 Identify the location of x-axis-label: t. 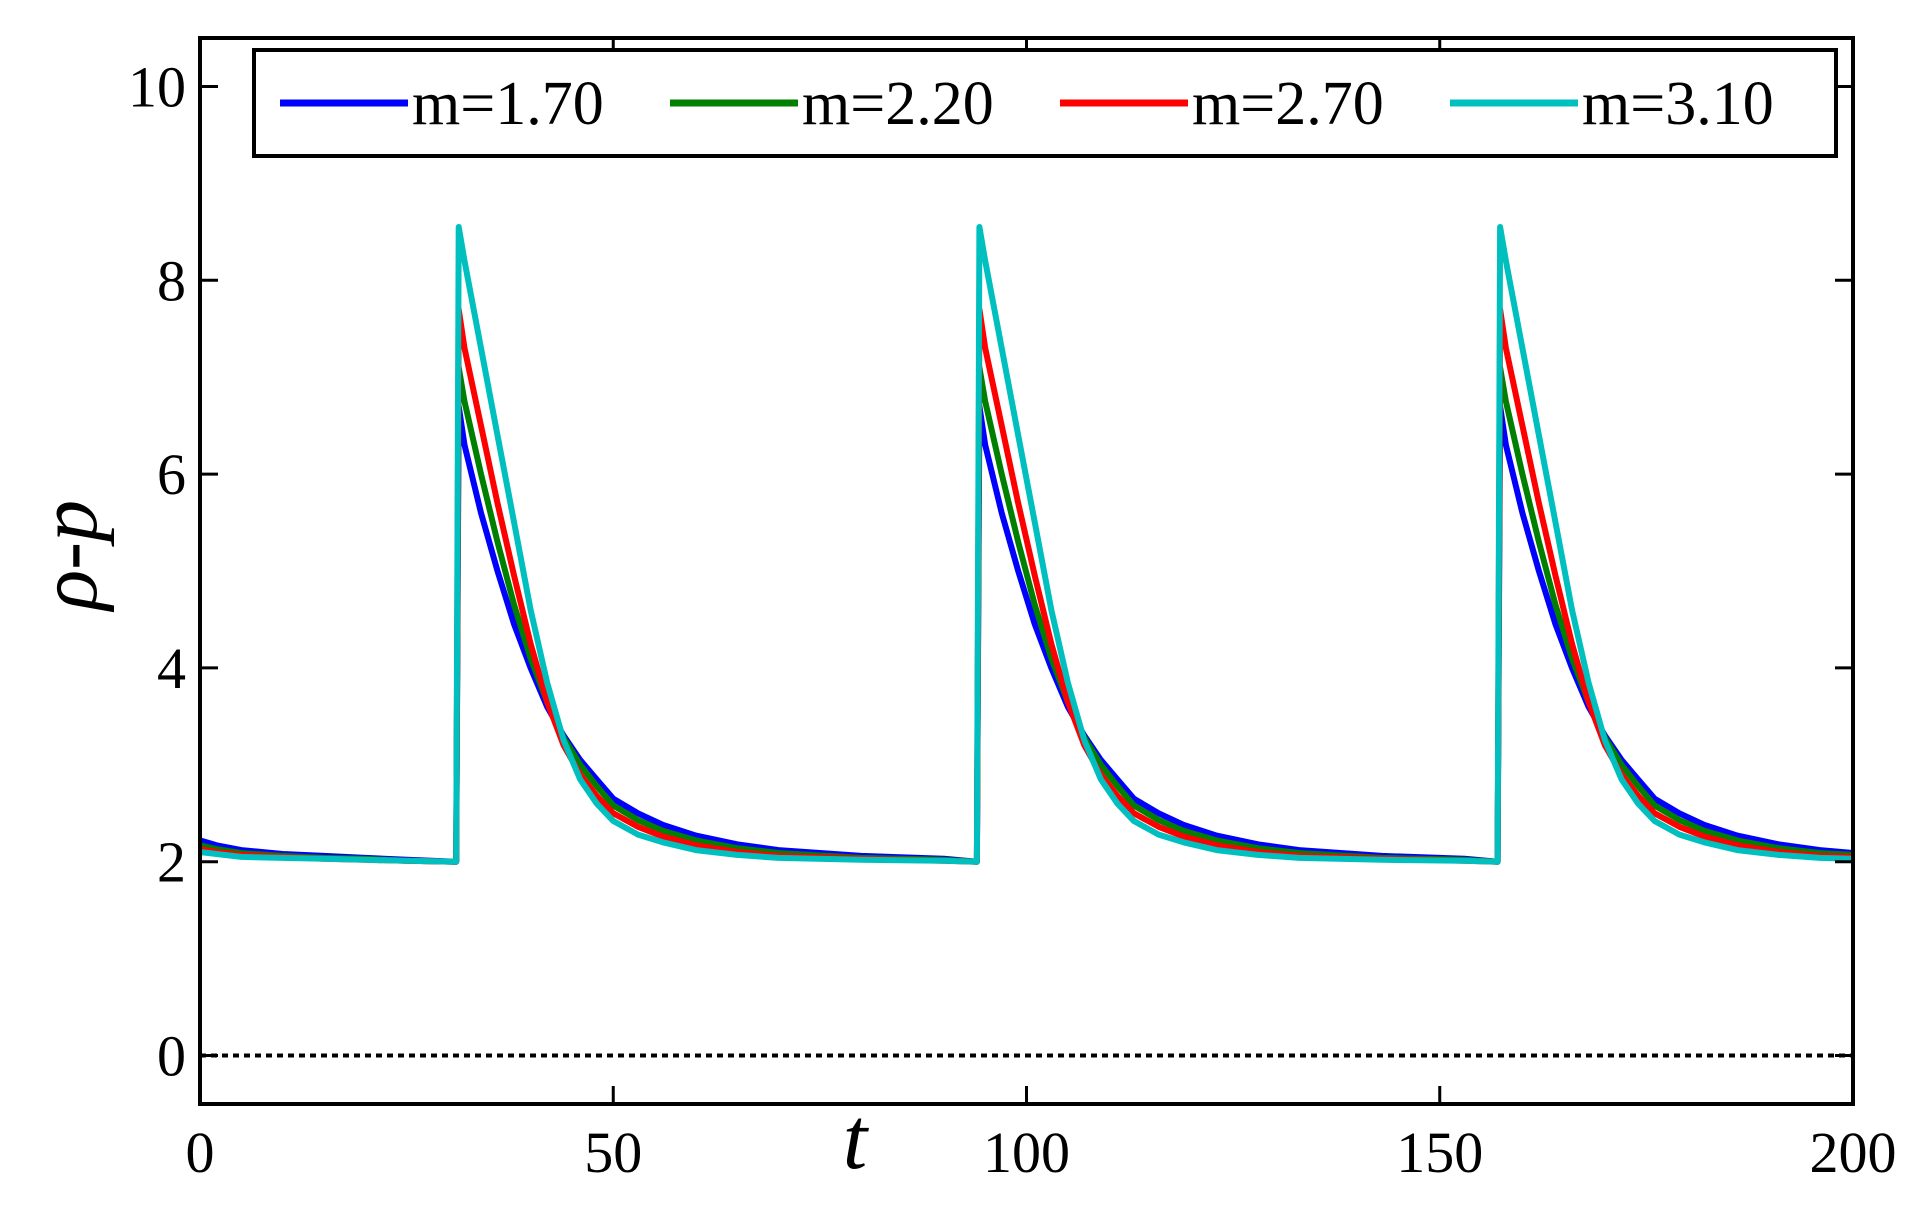
(856, 1139).